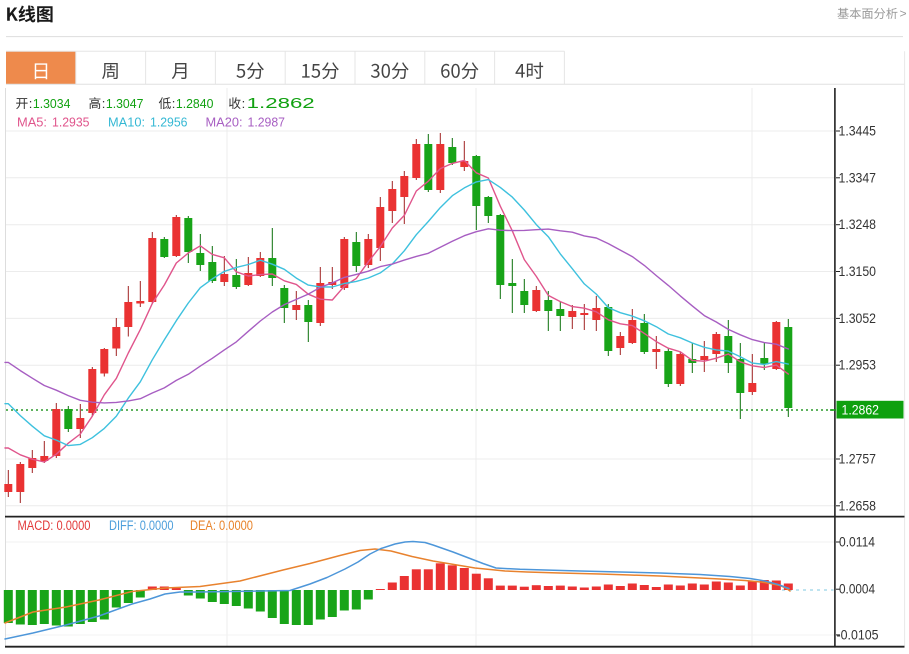 The height and width of the screenshot is (654, 909). Describe the element at coordinates (858, 365) in the screenshot. I see `svg-text: 1.2953` at that location.